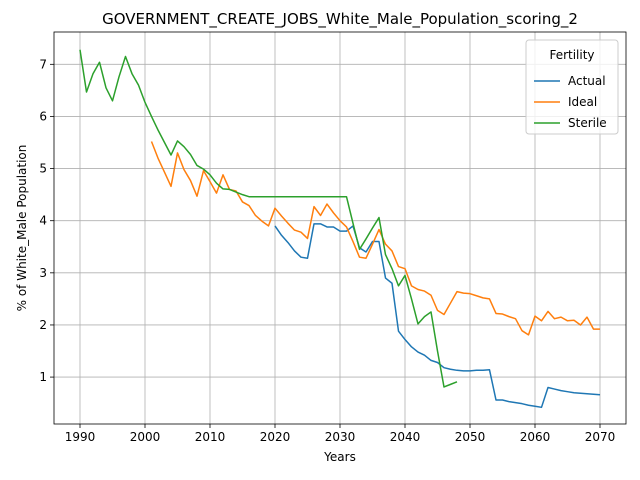 This screenshot has width=640, height=480. I want to click on legend-box, so click(572, 87).